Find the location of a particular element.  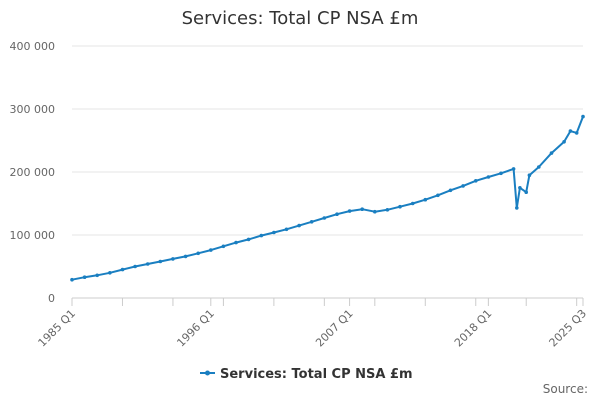

x-tick-label: 1996 Q1 is located at coordinates (195, 328).